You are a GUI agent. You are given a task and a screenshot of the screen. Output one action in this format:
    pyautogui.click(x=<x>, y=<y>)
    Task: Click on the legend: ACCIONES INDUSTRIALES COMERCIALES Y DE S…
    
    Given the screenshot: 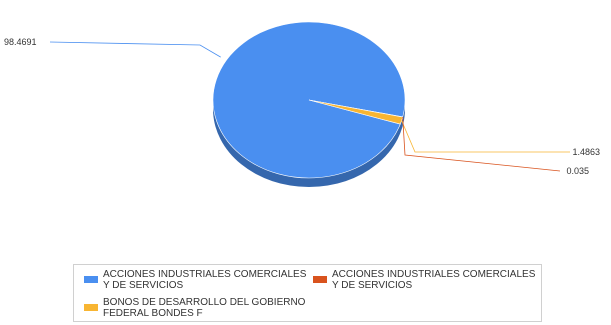 What is the action you would take?
    pyautogui.click(x=307, y=293)
    